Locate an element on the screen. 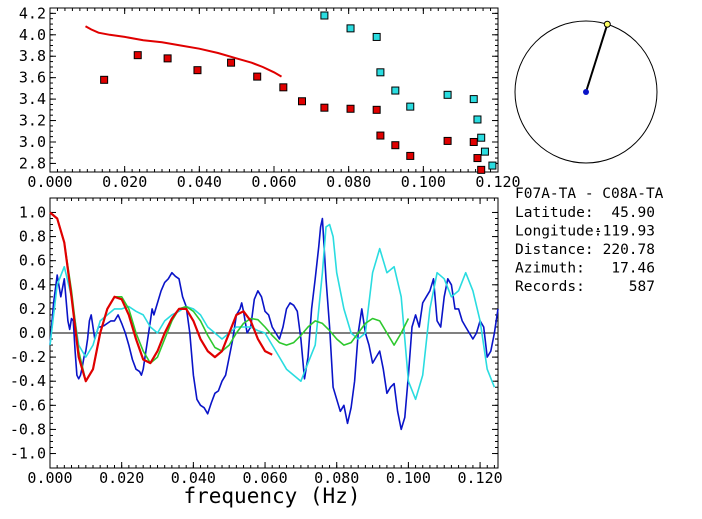 This screenshot has height=519, width=702. azimuth-needle is located at coordinates (597, 58).